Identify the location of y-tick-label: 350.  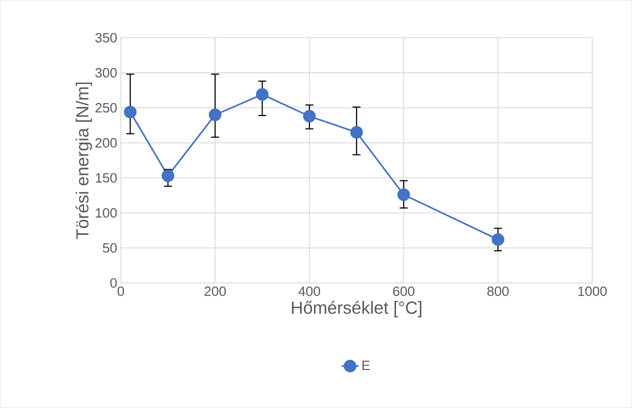
(106, 38).